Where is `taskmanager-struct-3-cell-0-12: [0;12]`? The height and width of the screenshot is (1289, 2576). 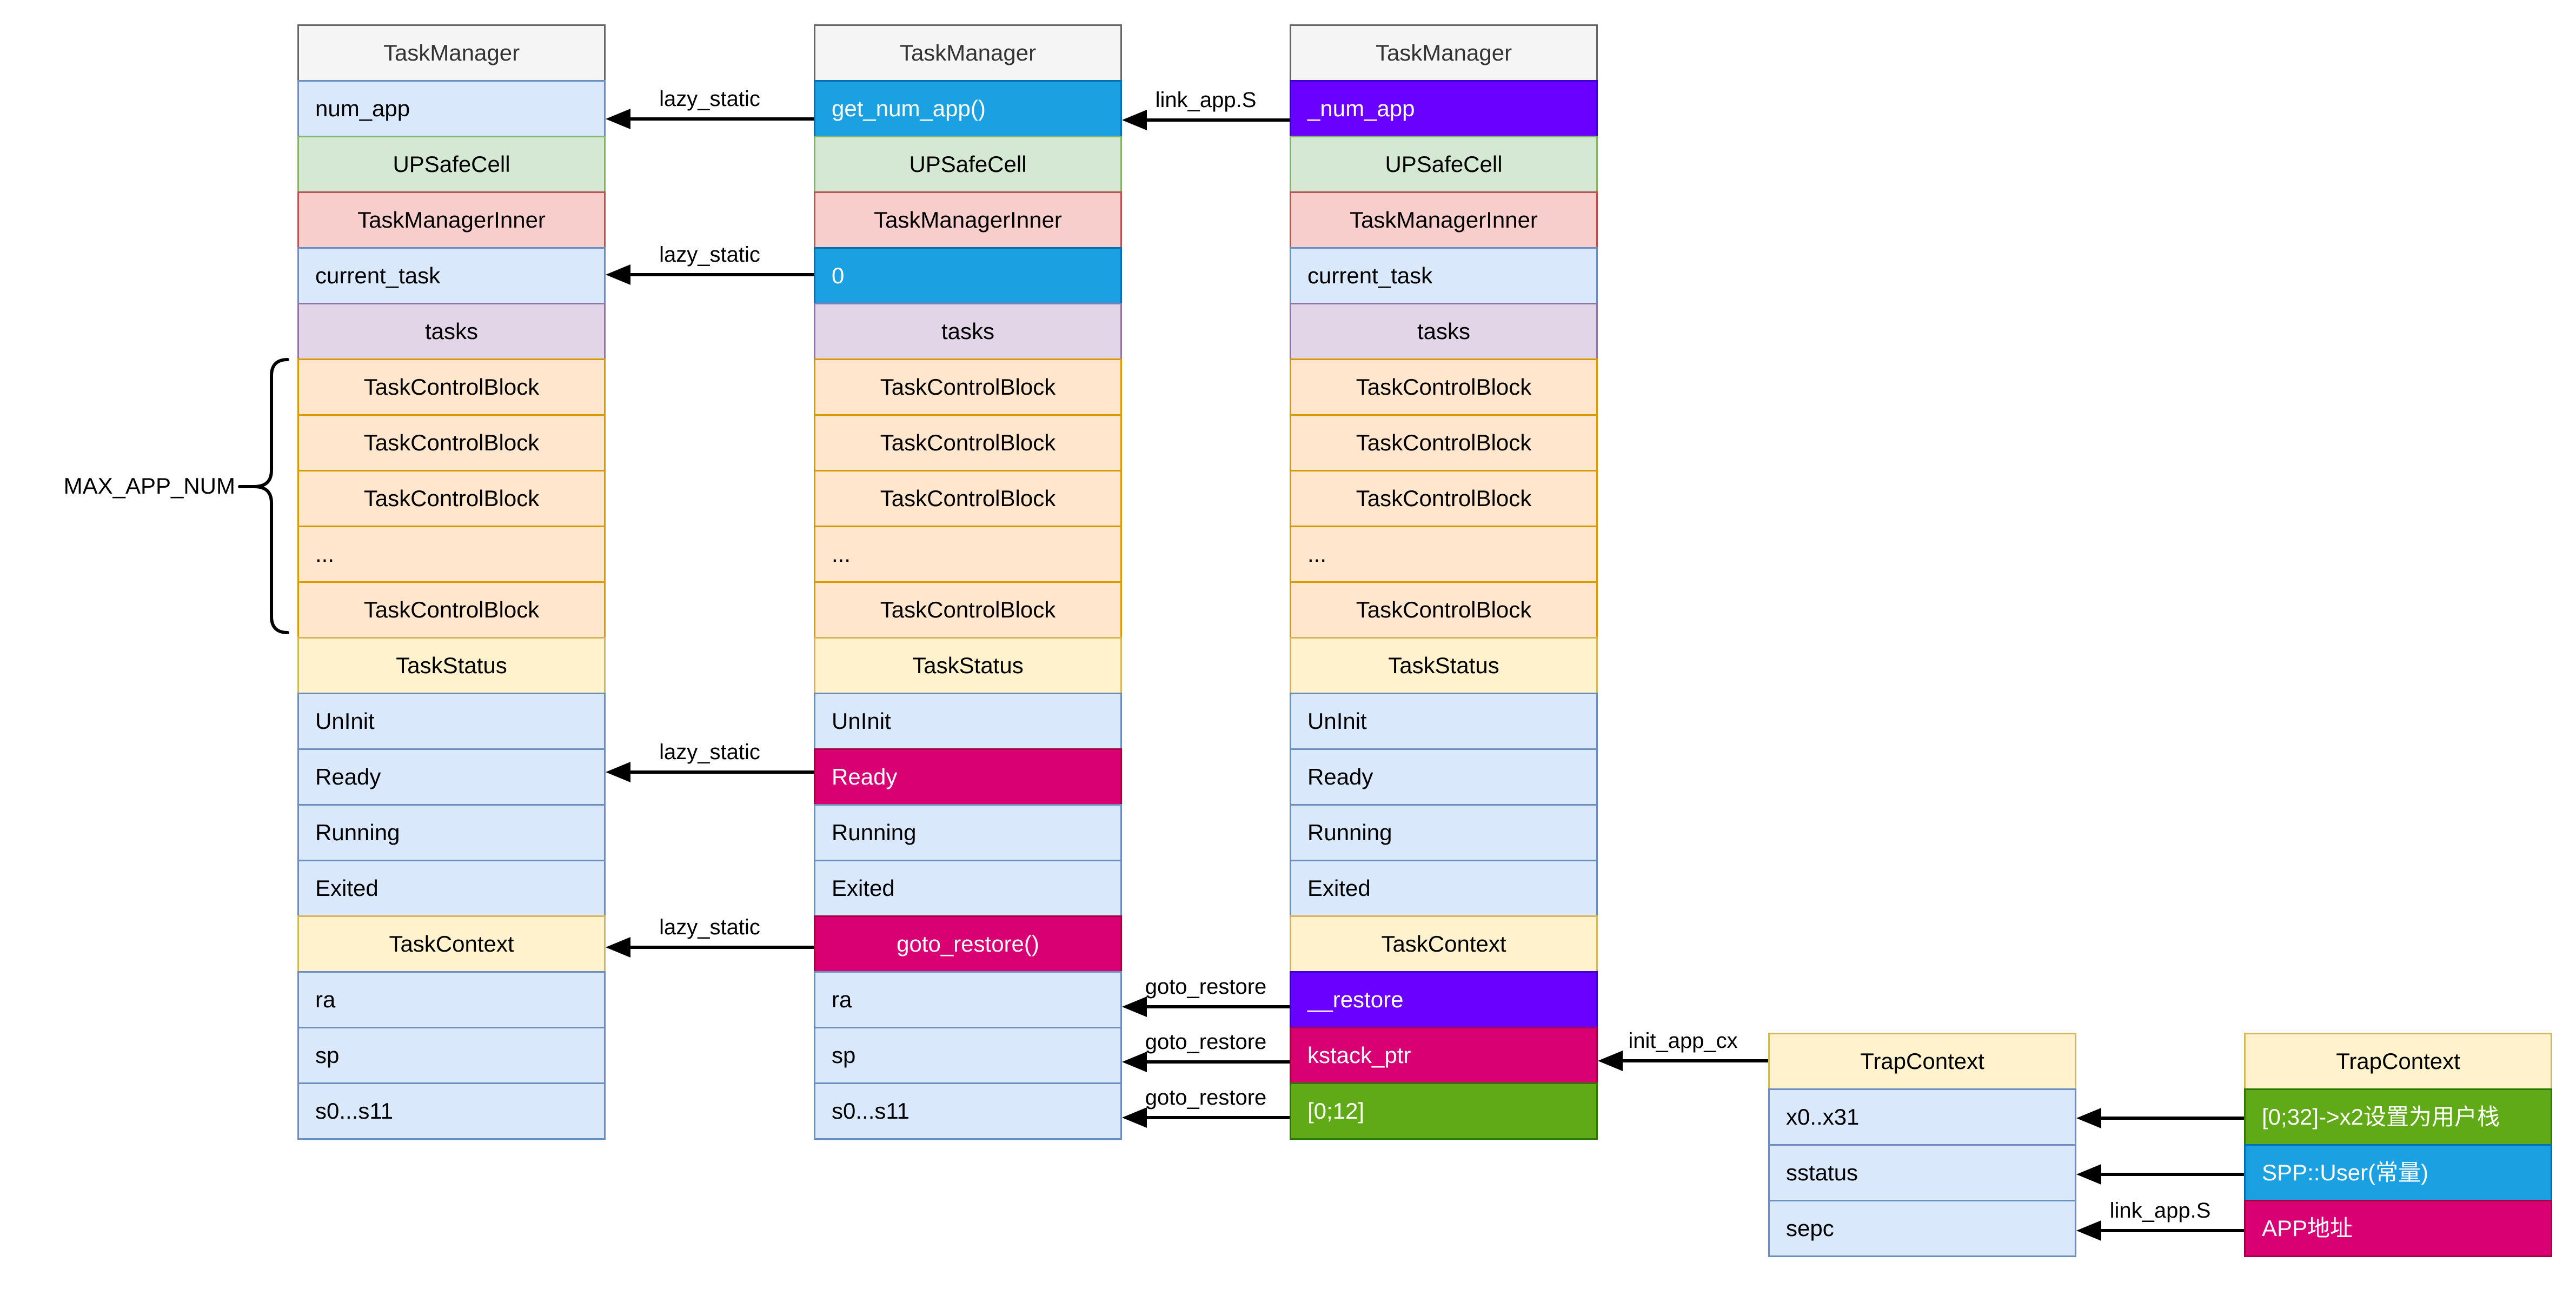
taskmanager-struct-3-cell-0-12: [0;12] is located at coordinates (1444, 1111).